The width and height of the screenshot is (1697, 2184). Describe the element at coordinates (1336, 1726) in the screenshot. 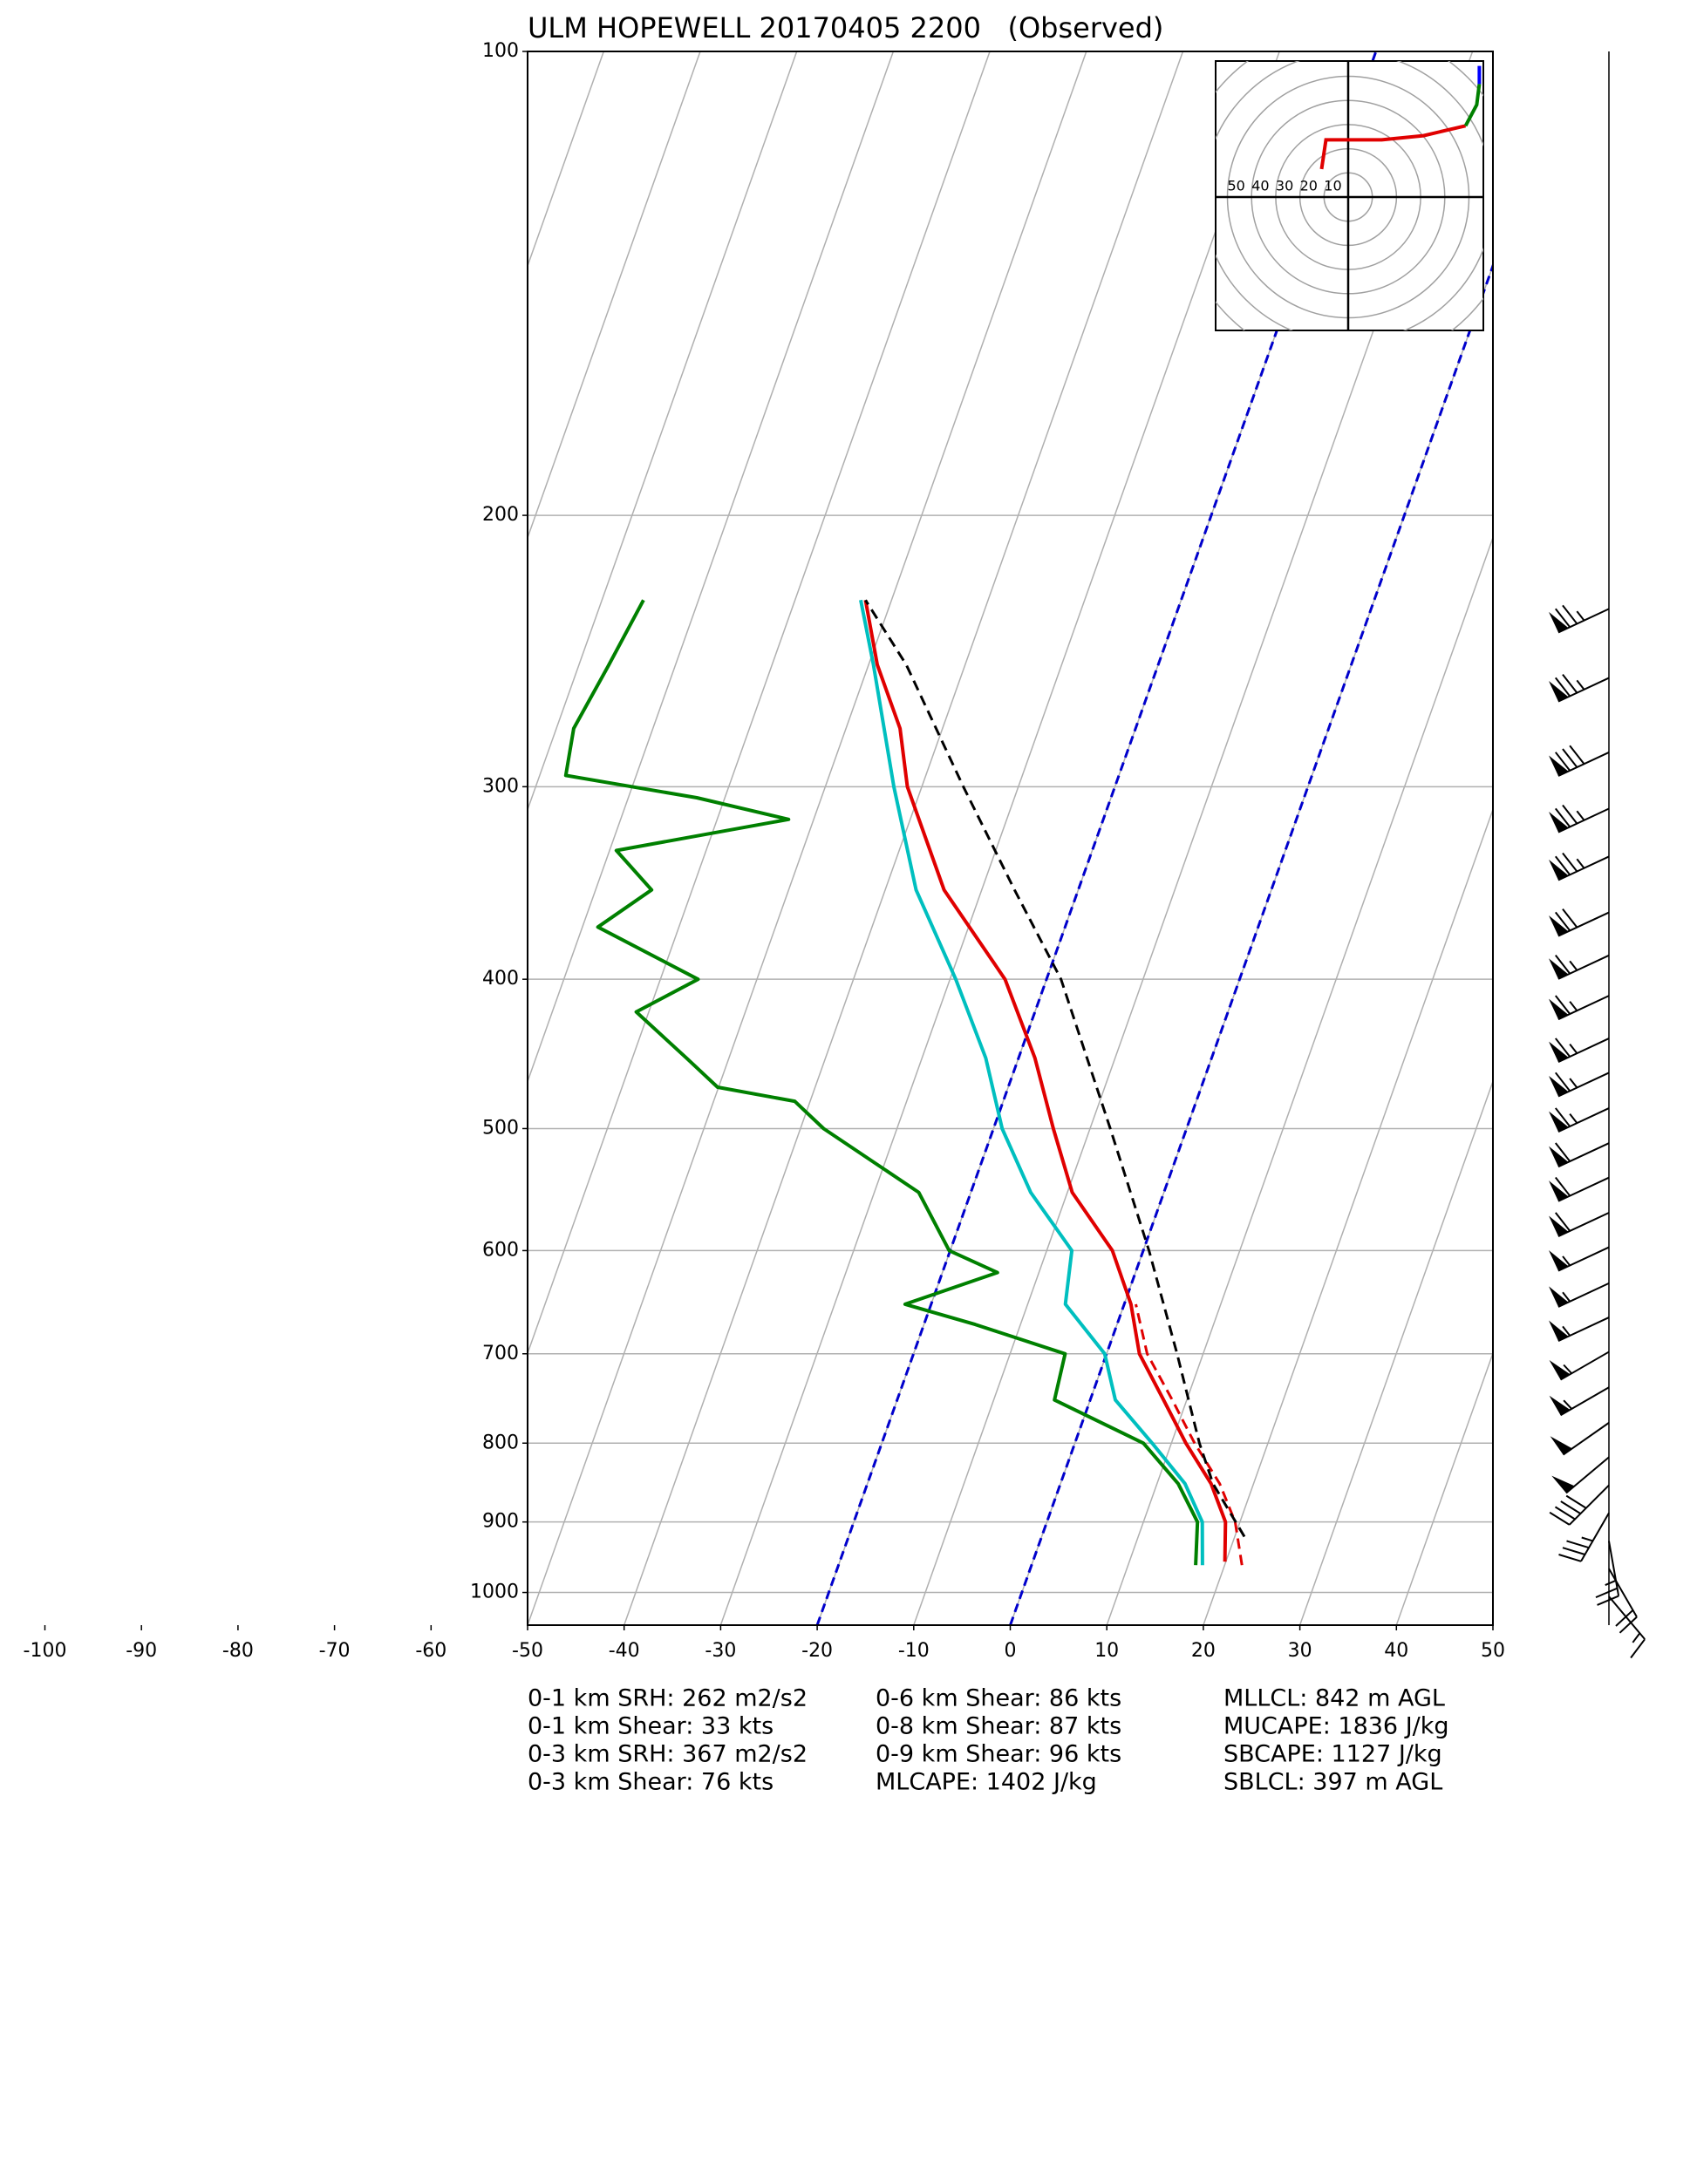

I see `stat-text: MUCAPE: 1836 J/kg` at that location.